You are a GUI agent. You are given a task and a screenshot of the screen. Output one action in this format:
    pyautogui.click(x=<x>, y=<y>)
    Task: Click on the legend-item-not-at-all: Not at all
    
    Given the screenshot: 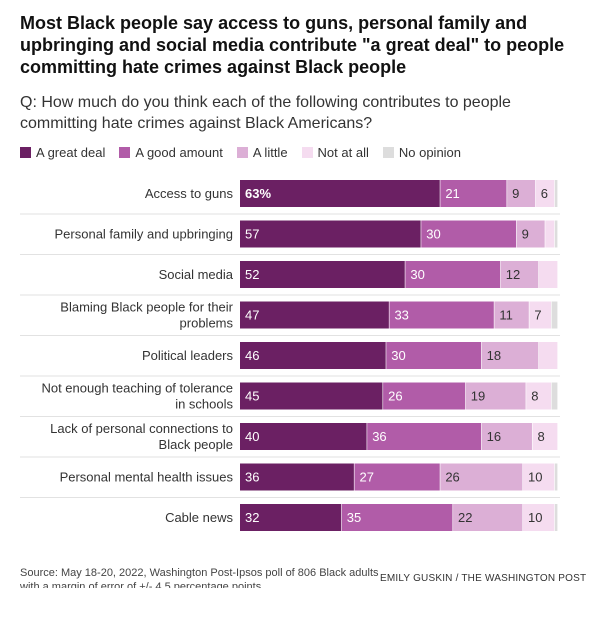 What is the action you would take?
    pyautogui.click(x=335, y=152)
    